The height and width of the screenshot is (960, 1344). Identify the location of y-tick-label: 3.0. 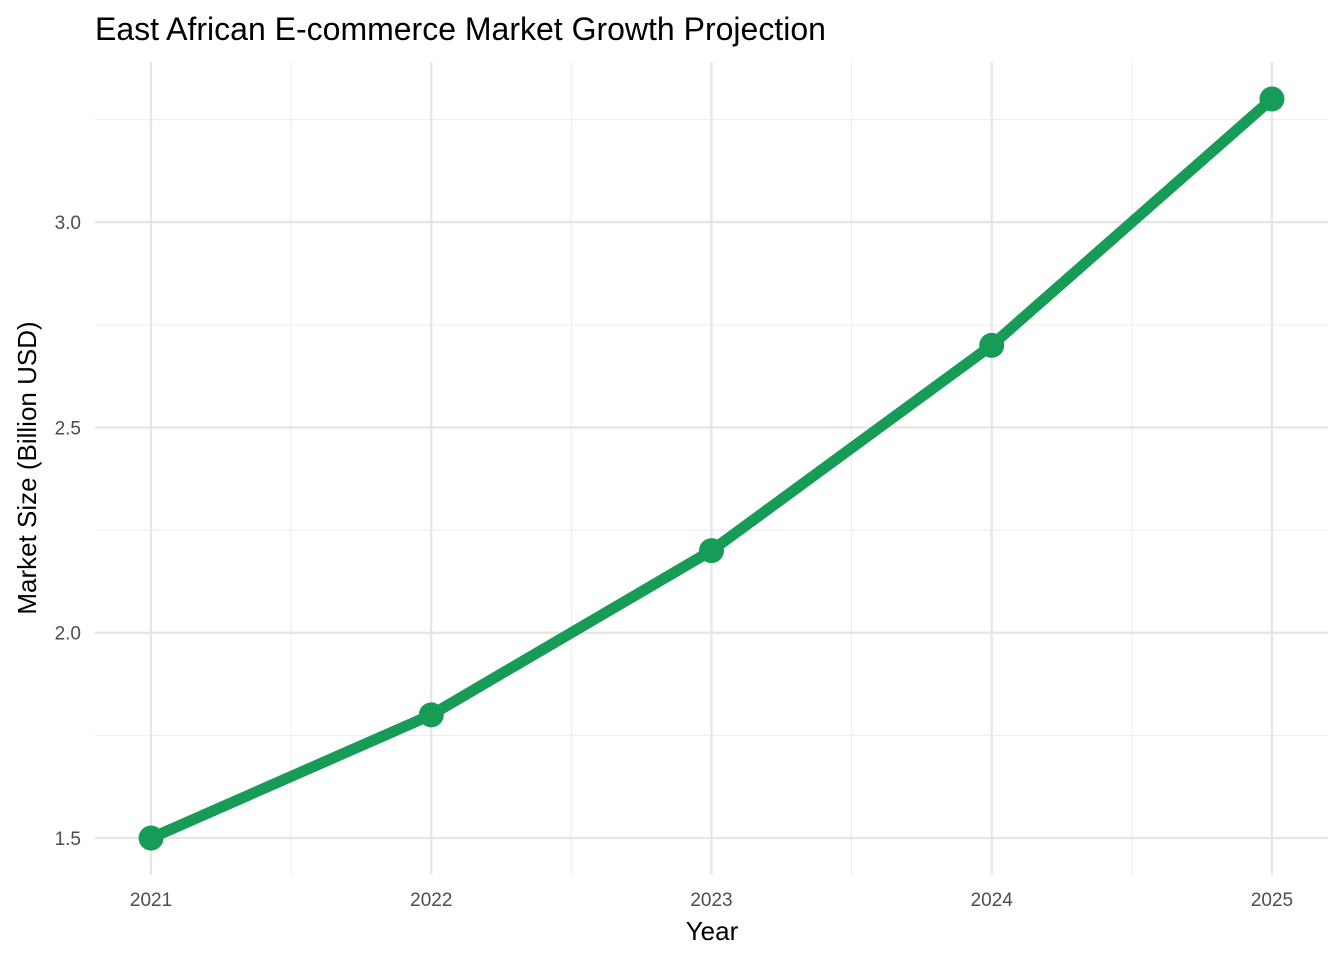
(68, 223).